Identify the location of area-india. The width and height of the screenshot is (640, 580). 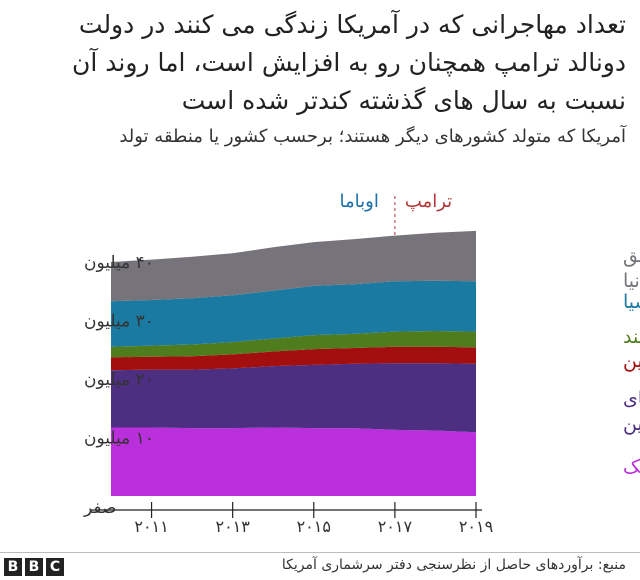
(293, 344).